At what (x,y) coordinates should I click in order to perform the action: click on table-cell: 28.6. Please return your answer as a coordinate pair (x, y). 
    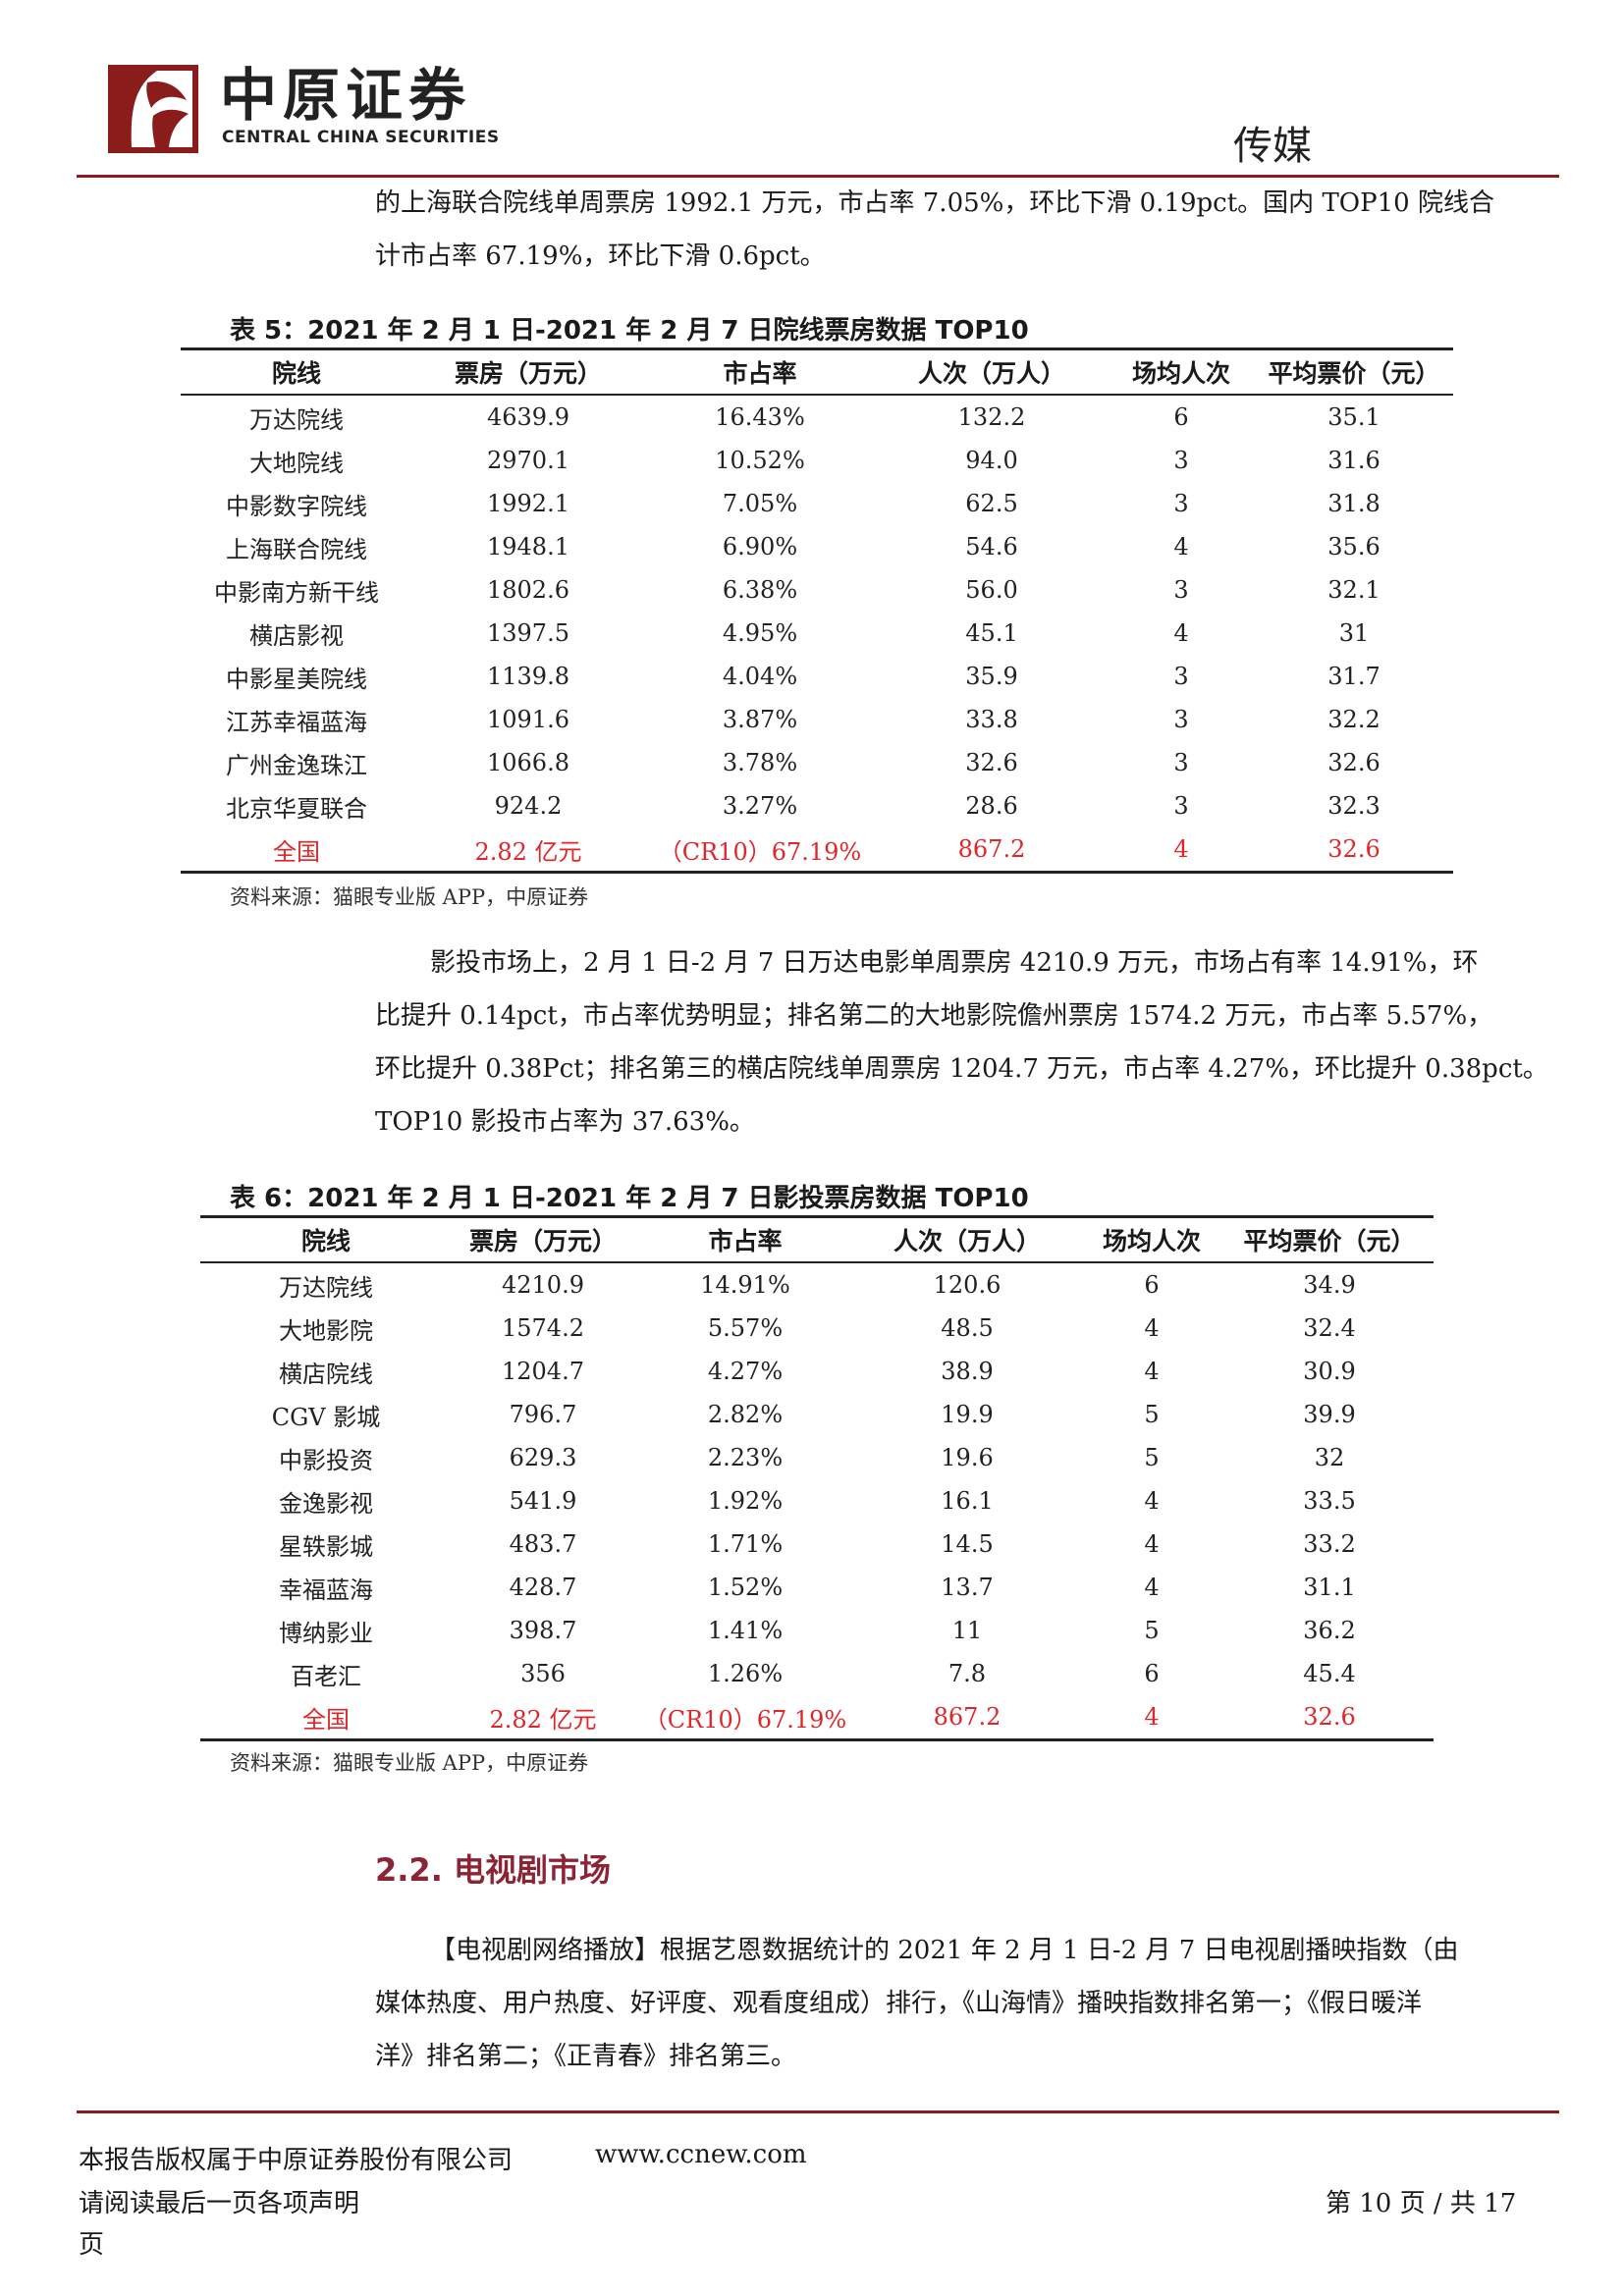
    Looking at the image, I should click on (991, 806).